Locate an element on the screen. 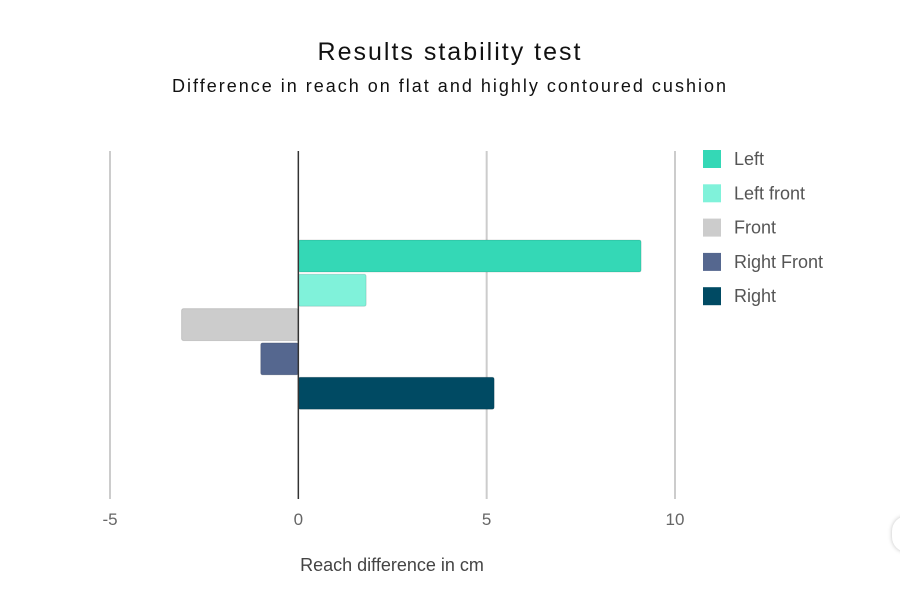 The height and width of the screenshot is (600, 900). bar-right is located at coordinates (396, 393).